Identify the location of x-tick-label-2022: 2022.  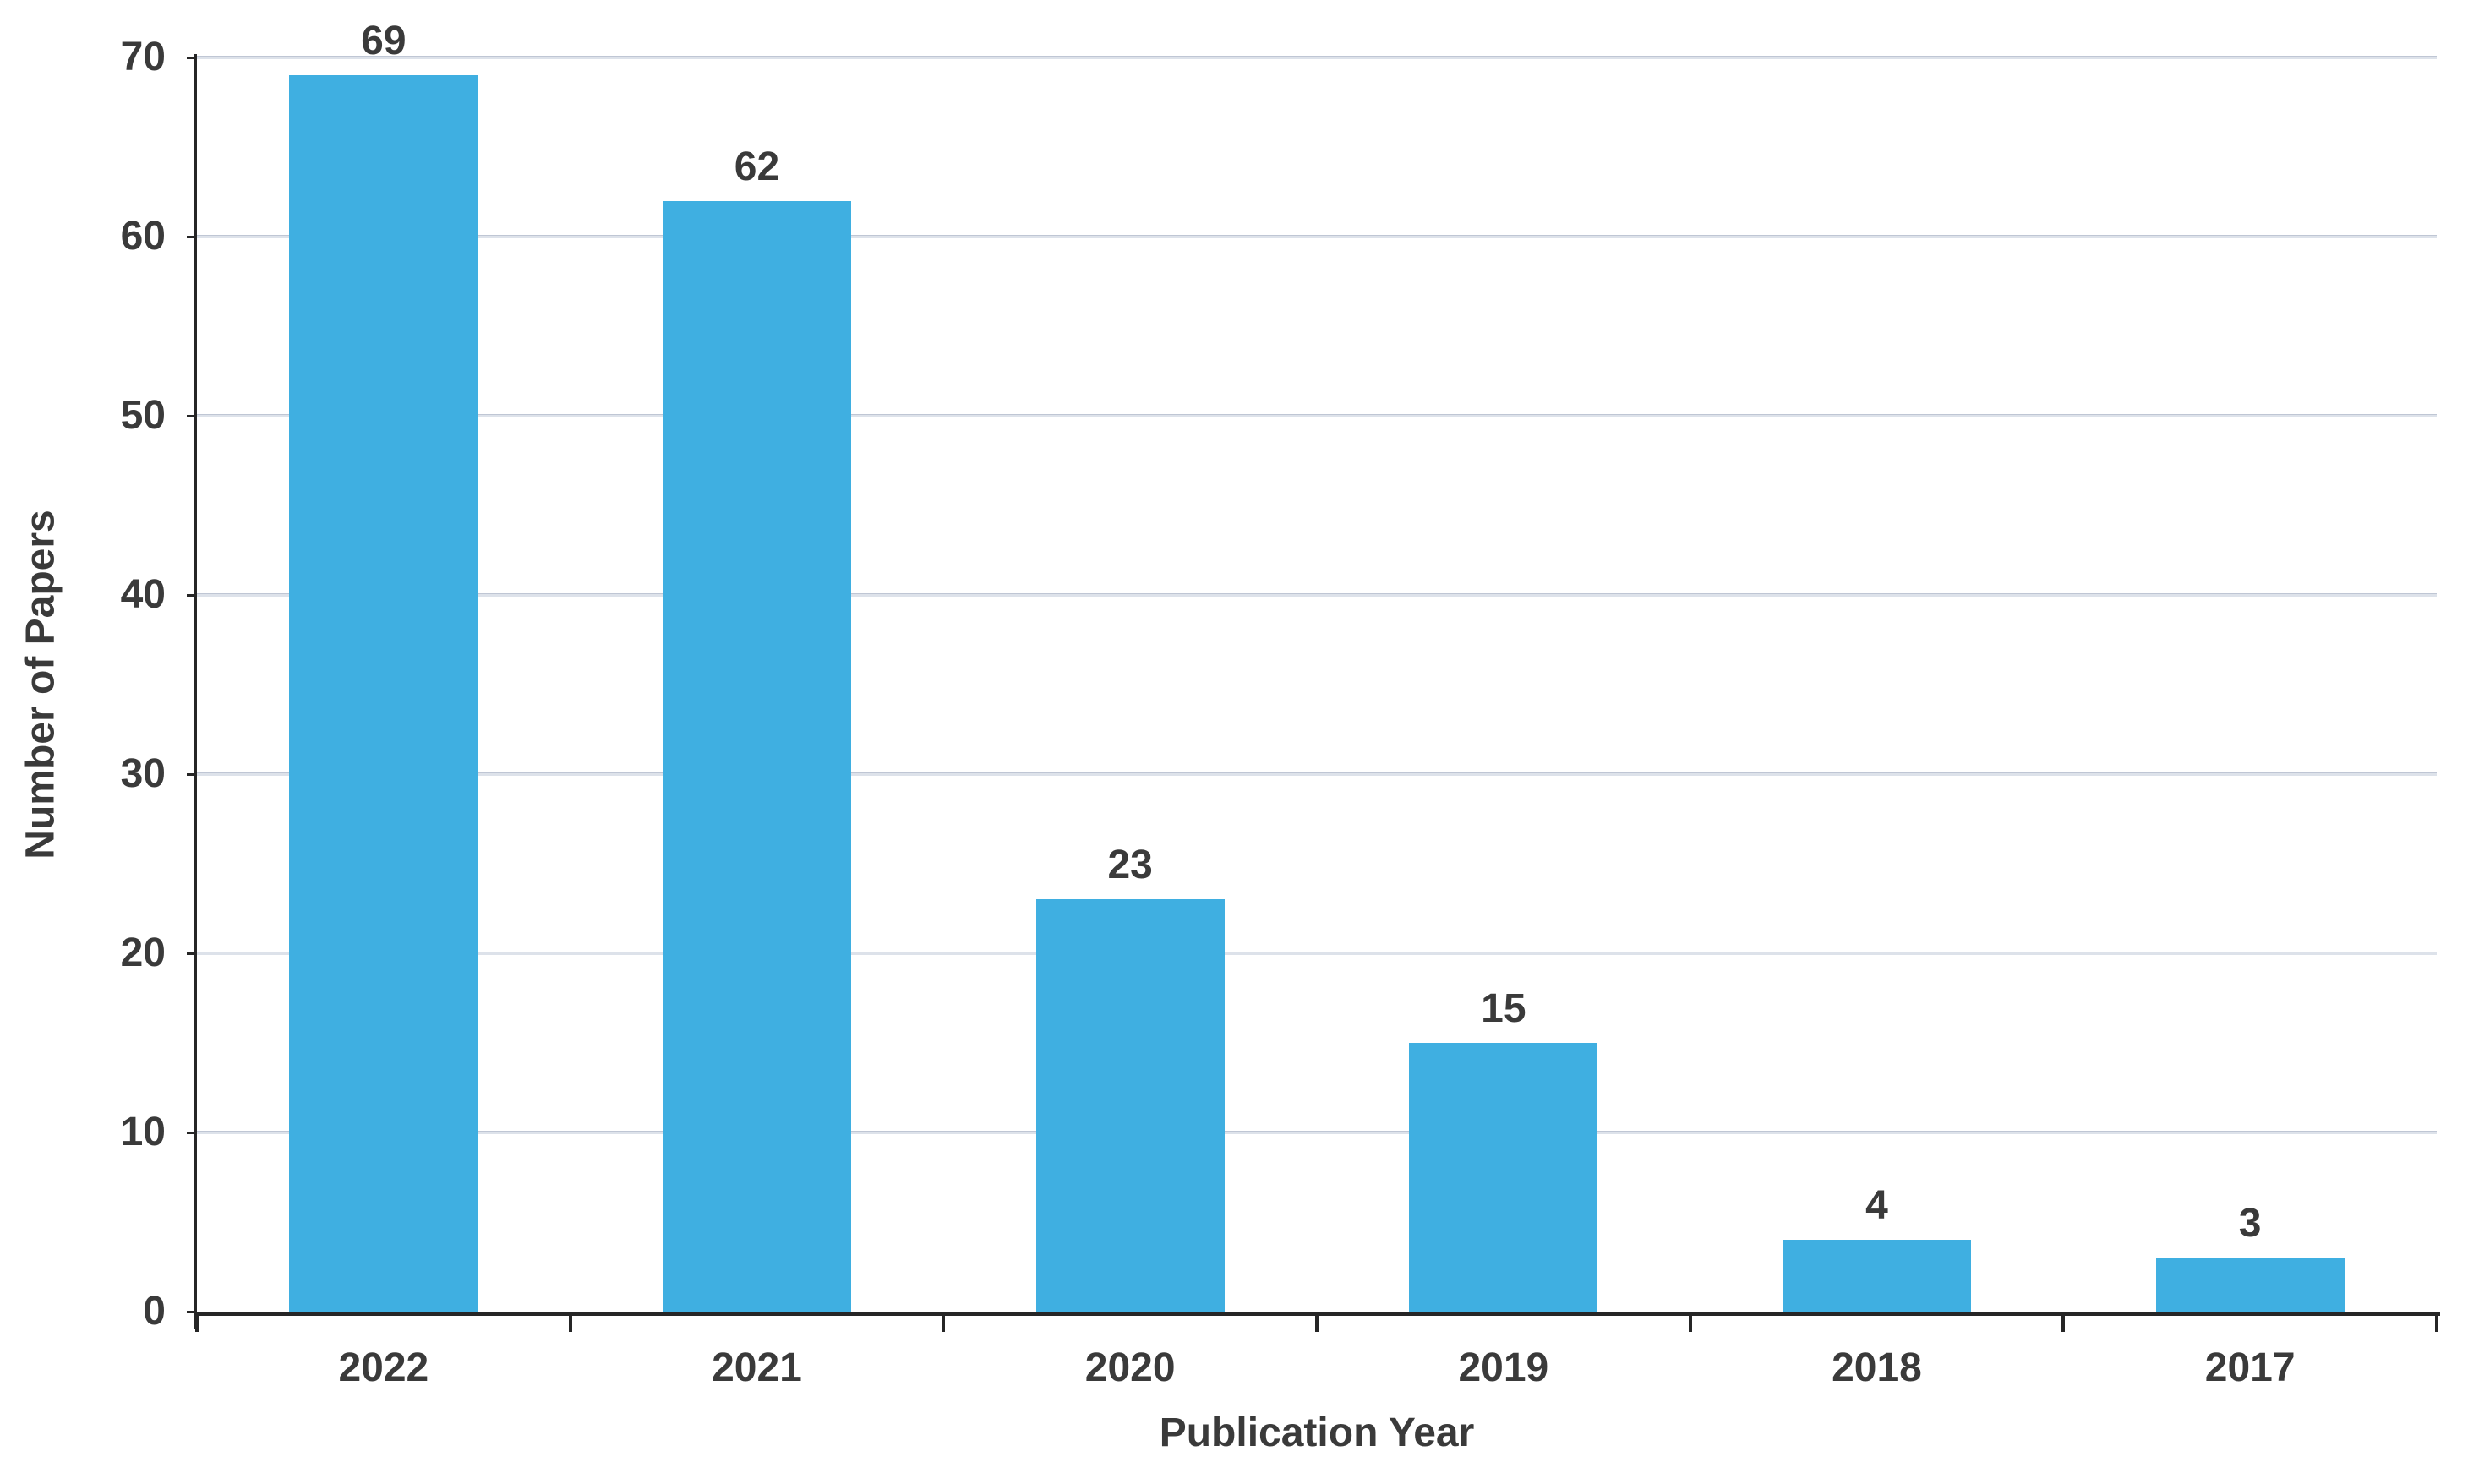
(384, 1368).